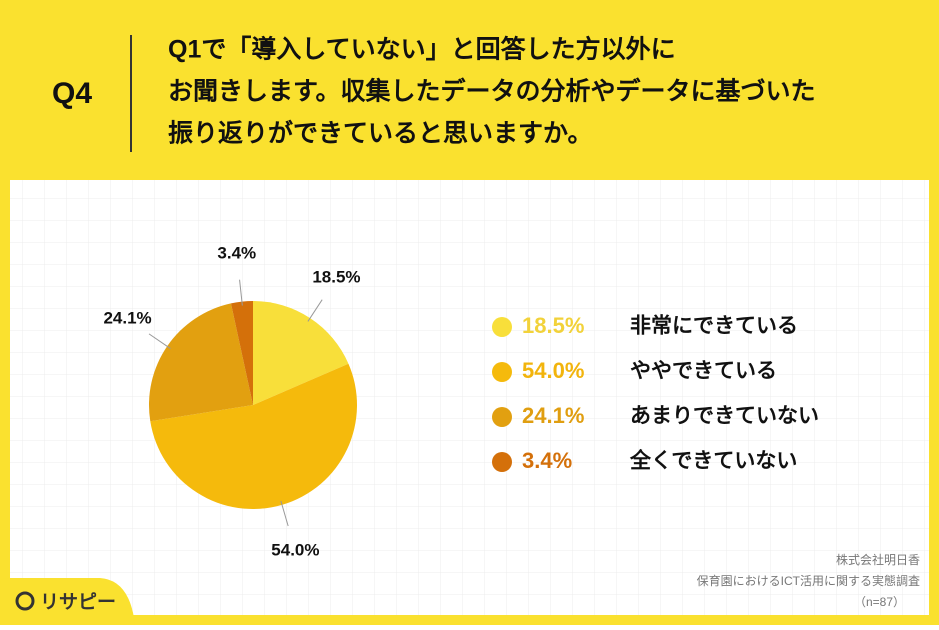  Describe the element at coordinates (713, 461) in the screenshot. I see `legend-label: 全くできていない` at that location.